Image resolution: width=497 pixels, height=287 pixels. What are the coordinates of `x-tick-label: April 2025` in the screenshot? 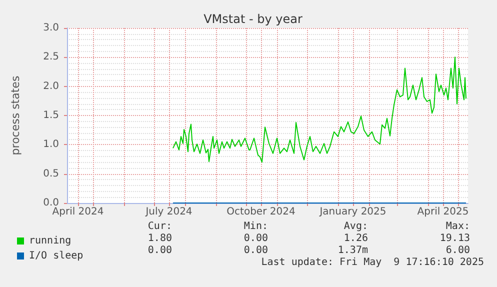 It's located at (443, 212).